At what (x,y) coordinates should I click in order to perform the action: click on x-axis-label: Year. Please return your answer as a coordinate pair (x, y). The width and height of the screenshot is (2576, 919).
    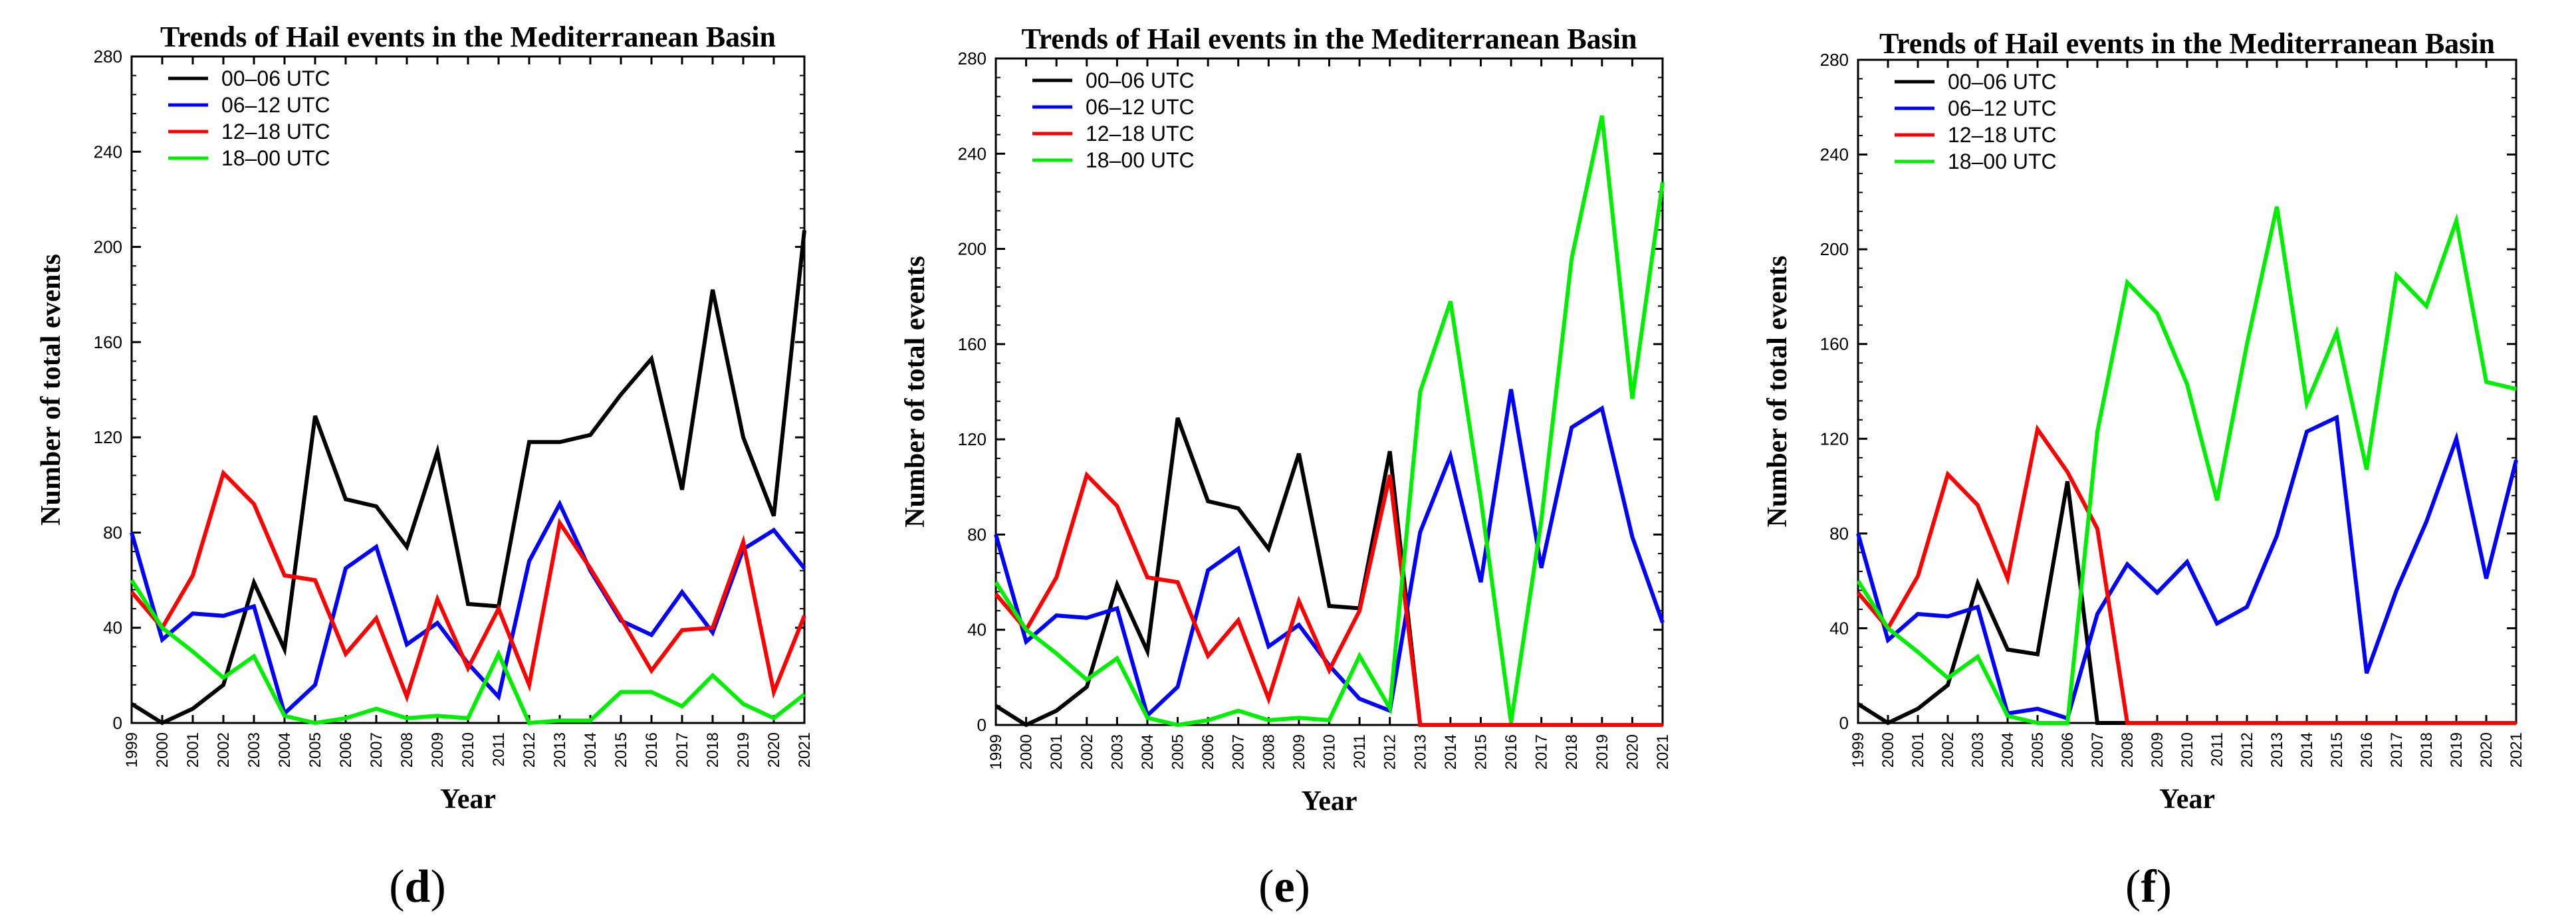
    Looking at the image, I should click on (2187, 799).